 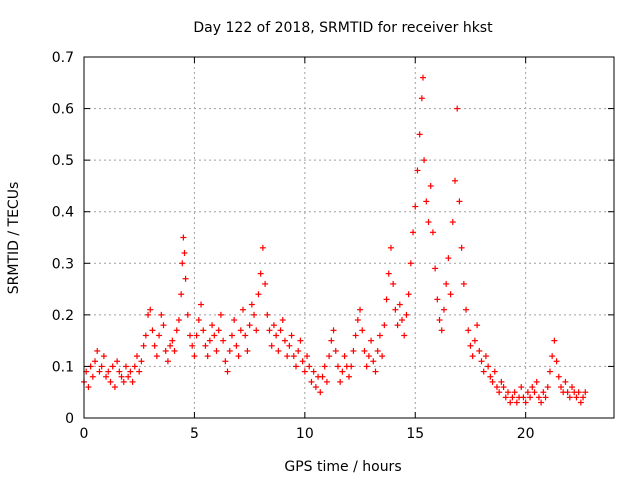 What do you see at coordinates (84, 434) in the screenshot?
I see `x-tick-label: 0` at bounding box center [84, 434].